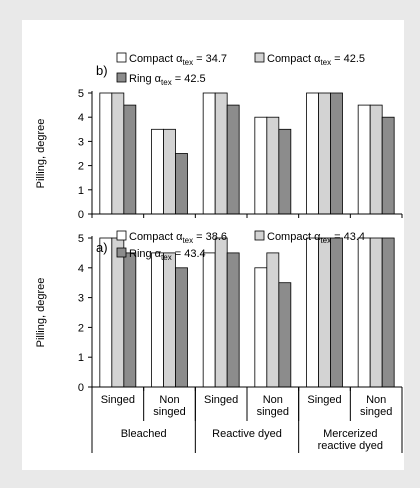 The image size is (420, 488). I want to click on legend-item: Ring αtex = 42.5, so click(161, 79).